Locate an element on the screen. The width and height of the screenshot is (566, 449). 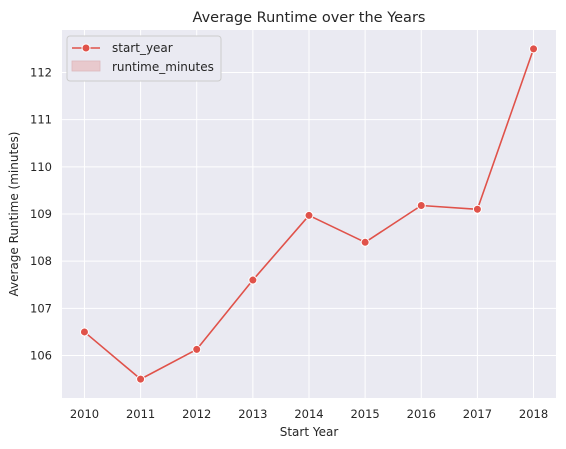
legend-label-start-year: start_year is located at coordinates (142, 48).